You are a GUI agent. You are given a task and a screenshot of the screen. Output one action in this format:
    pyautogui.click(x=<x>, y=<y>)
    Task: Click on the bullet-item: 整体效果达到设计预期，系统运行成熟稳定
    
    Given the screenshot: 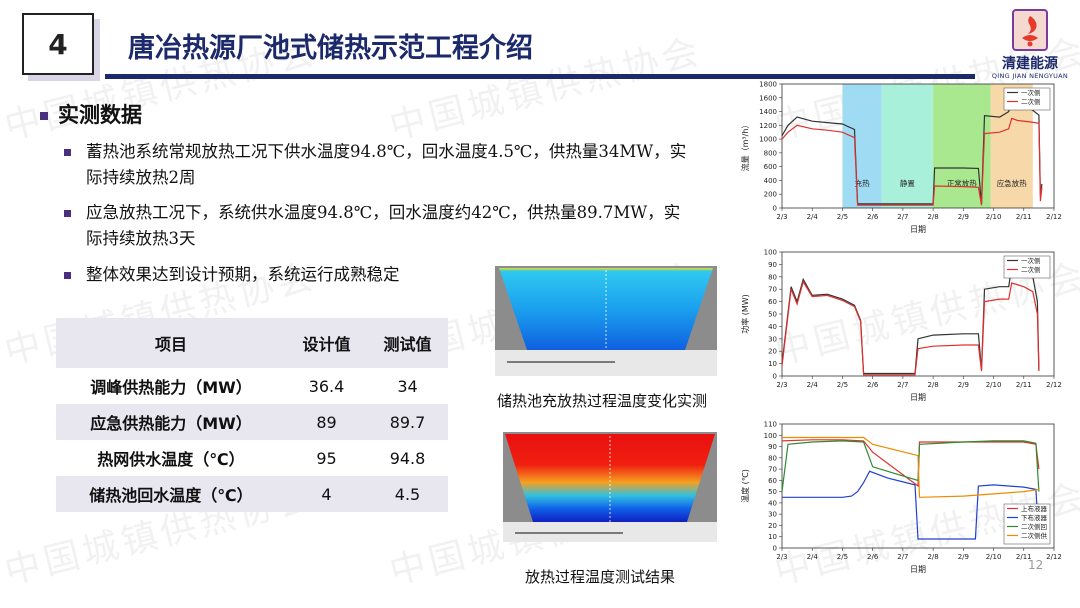 What is the action you would take?
    pyautogui.click(x=232, y=275)
    